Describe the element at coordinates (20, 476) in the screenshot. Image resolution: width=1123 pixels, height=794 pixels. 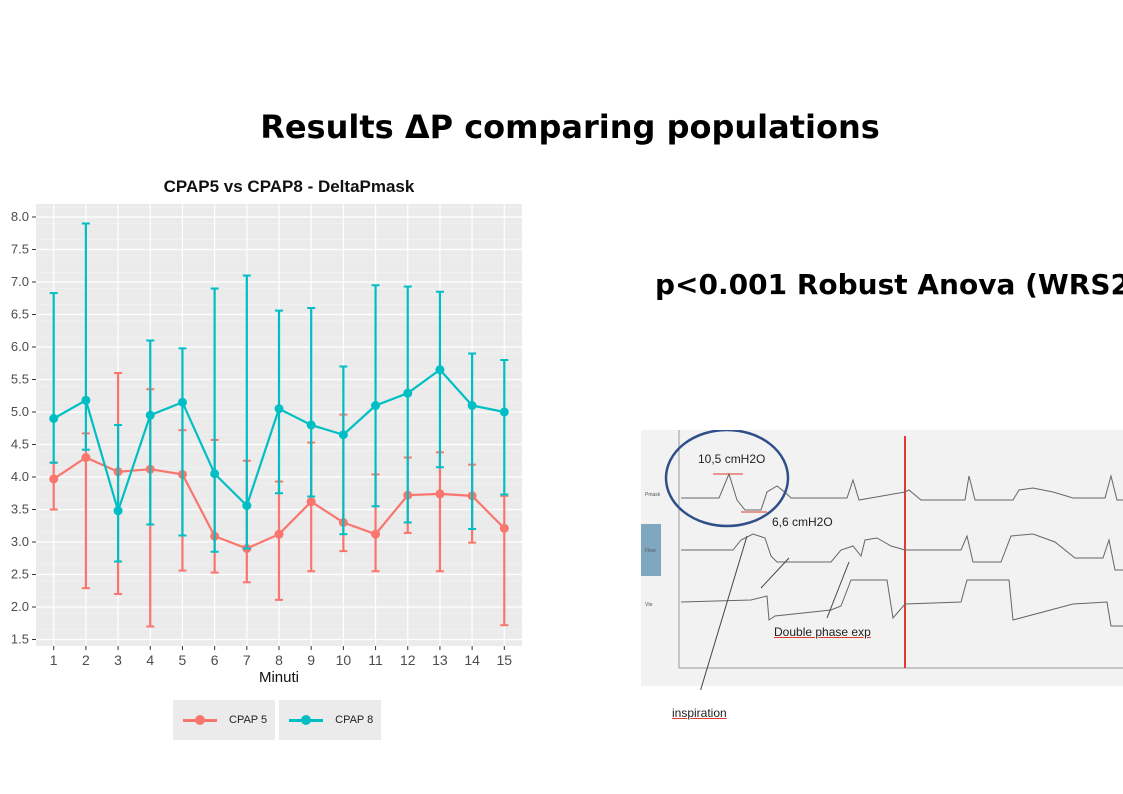
I see `y-tick-label: 4.0` at that location.